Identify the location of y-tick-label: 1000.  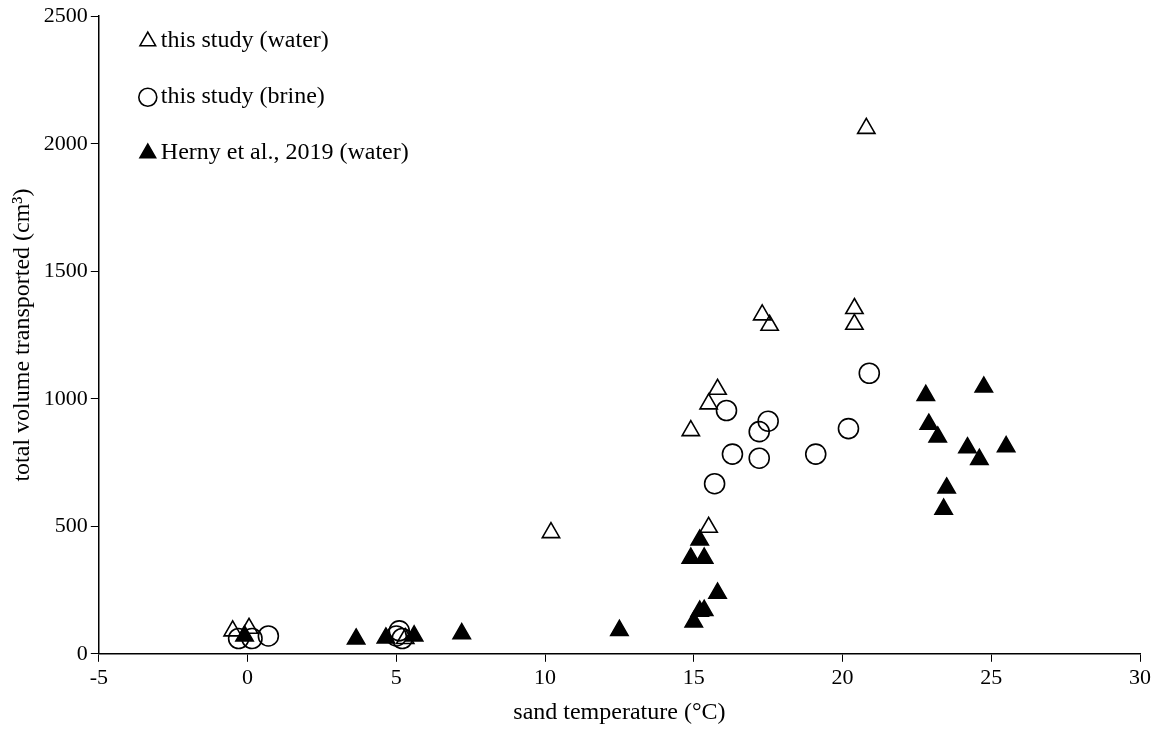
(65, 397).